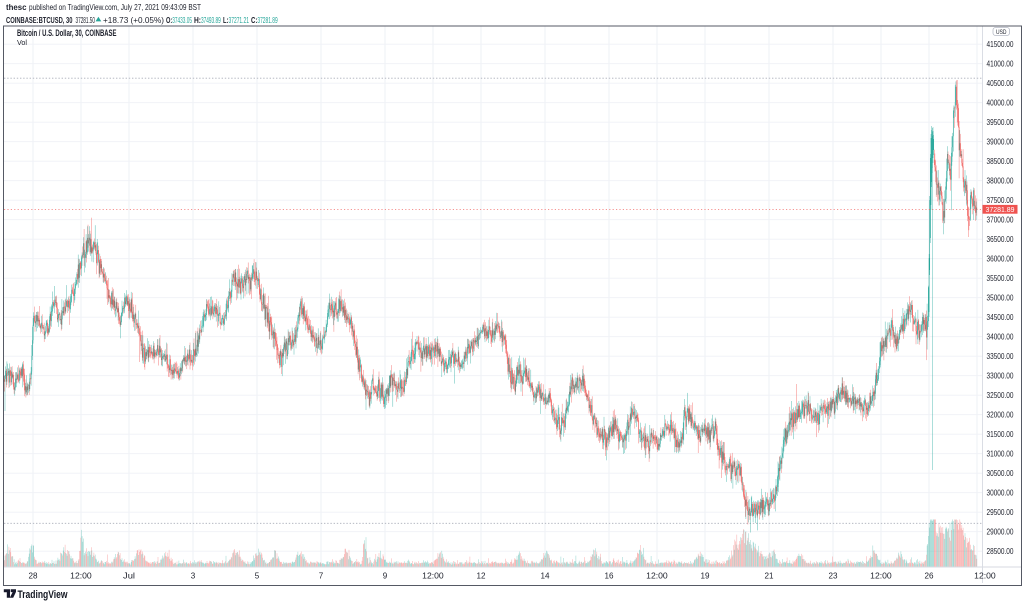  What do you see at coordinates (1000, 122) in the screenshot?
I see `svg-text: 39500.00` at bounding box center [1000, 122].